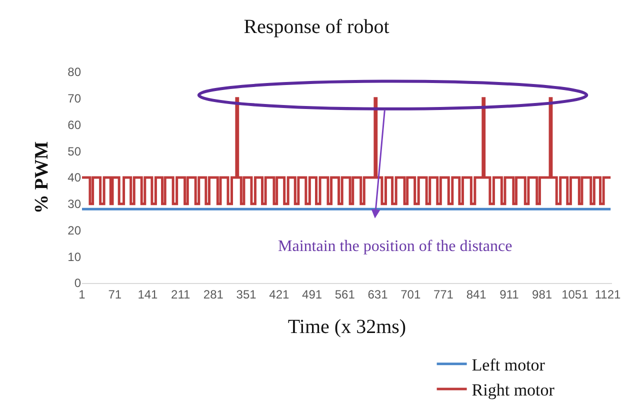 This screenshot has width=633, height=419. What do you see at coordinates (82, 294) in the screenshot?
I see `x-tick-label: 1` at bounding box center [82, 294].